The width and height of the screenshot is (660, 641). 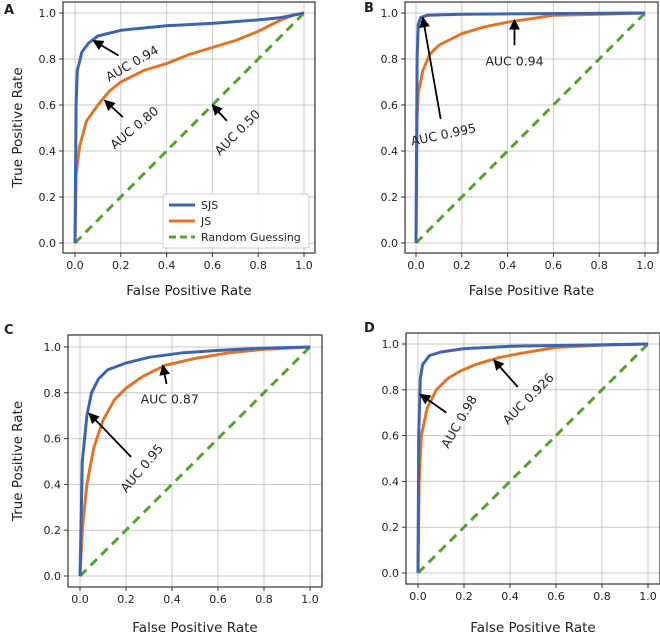 I want to click on auc-annotation: AUC 0.98, so click(x=459, y=422).